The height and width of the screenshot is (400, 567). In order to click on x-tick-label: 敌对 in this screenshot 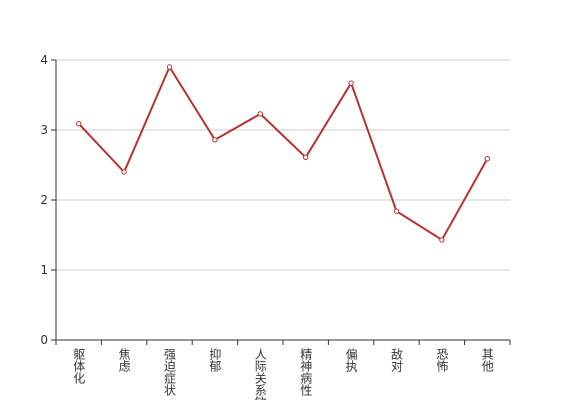, I will do `click(397, 359)`.